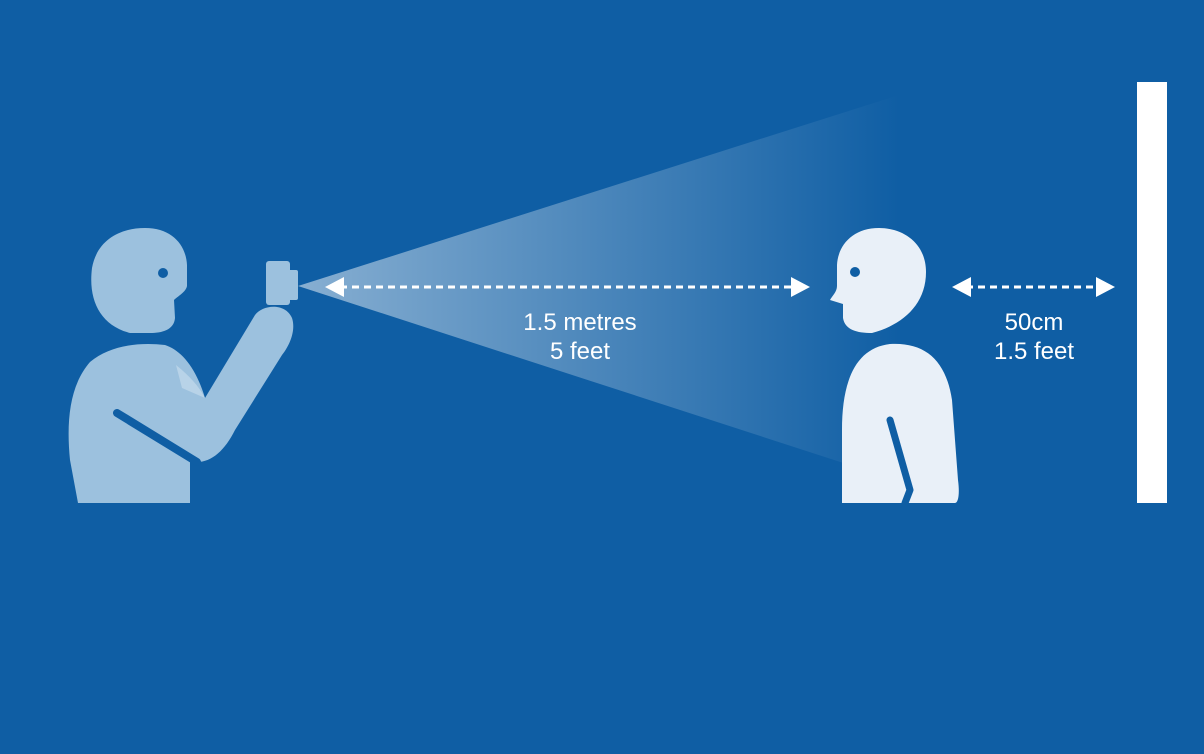 The width and height of the screenshot is (1204, 754). I want to click on photographer-figure, so click(183, 365).